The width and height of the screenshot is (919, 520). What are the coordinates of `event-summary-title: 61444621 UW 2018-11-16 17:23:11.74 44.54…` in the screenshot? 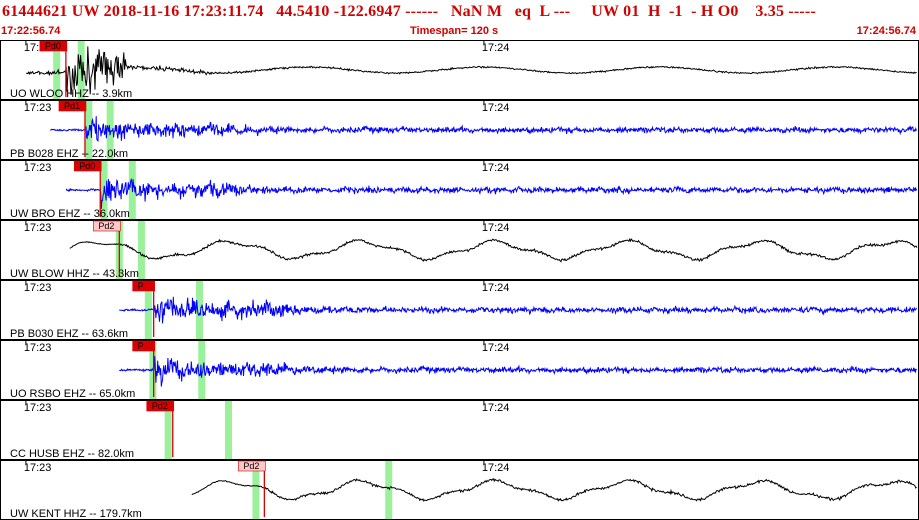 It's located at (409, 11).